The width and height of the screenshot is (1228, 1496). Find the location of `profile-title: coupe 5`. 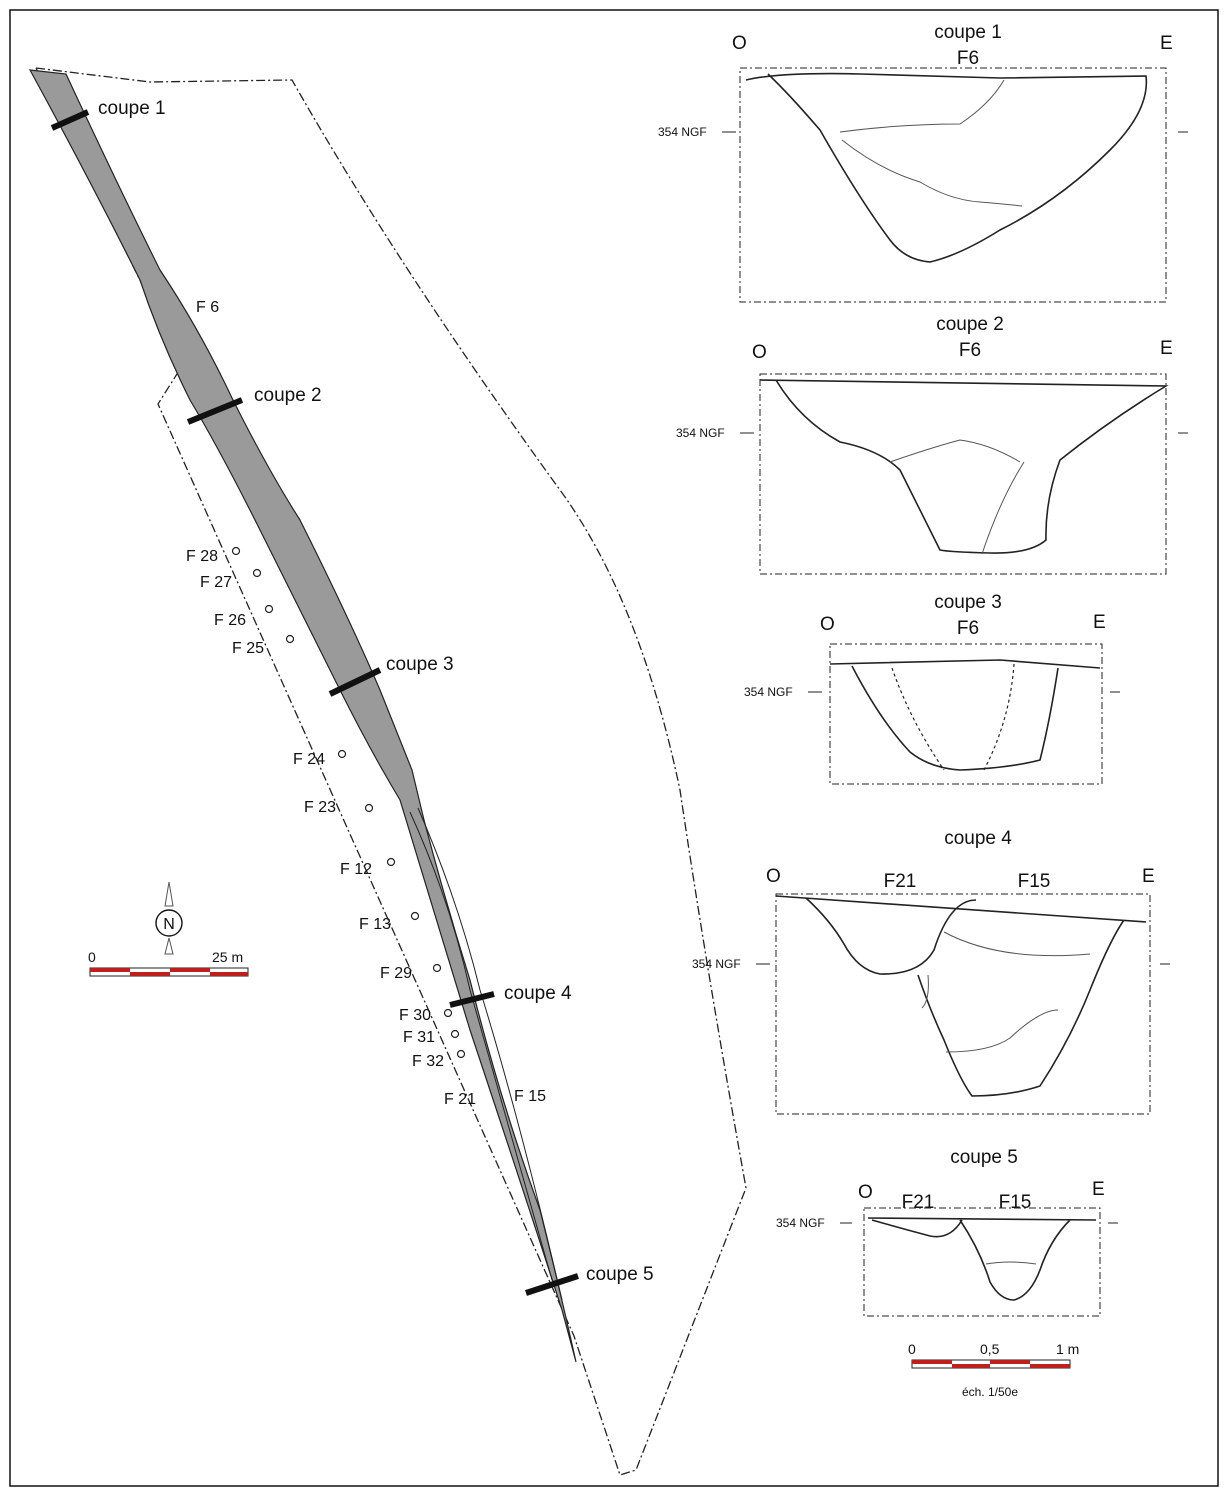

profile-title: coupe 5 is located at coordinates (984, 1157).